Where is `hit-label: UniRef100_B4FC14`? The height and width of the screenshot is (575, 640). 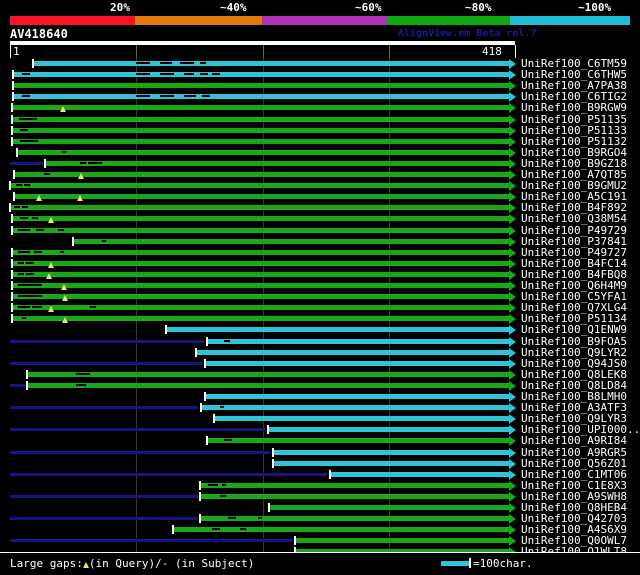
hit-label: UniRef100_B4FC14 is located at coordinates (574, 263).